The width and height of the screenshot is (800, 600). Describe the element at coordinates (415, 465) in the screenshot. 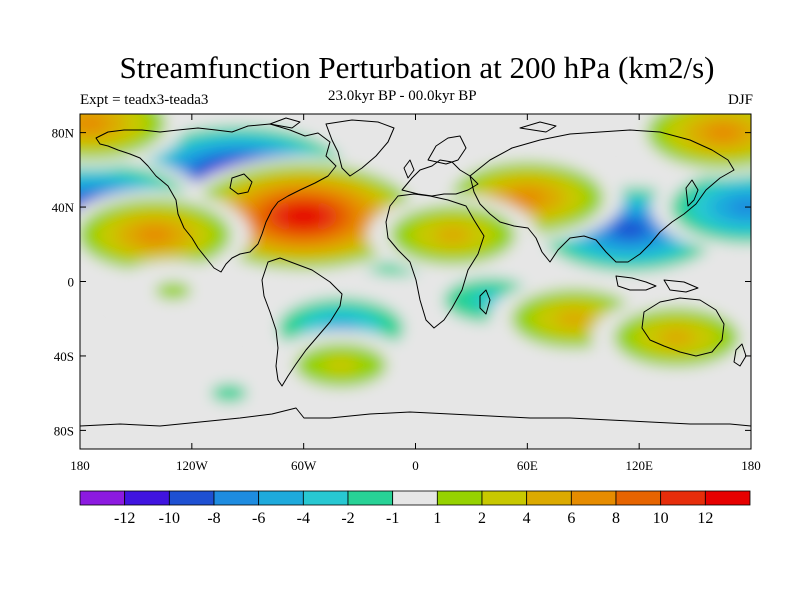

I see `lon-tick-label: 0` at that location.